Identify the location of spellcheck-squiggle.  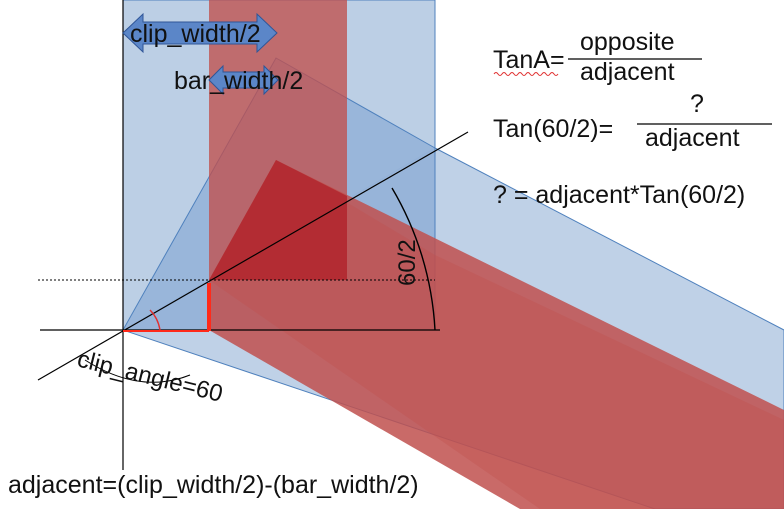
(526, 74).